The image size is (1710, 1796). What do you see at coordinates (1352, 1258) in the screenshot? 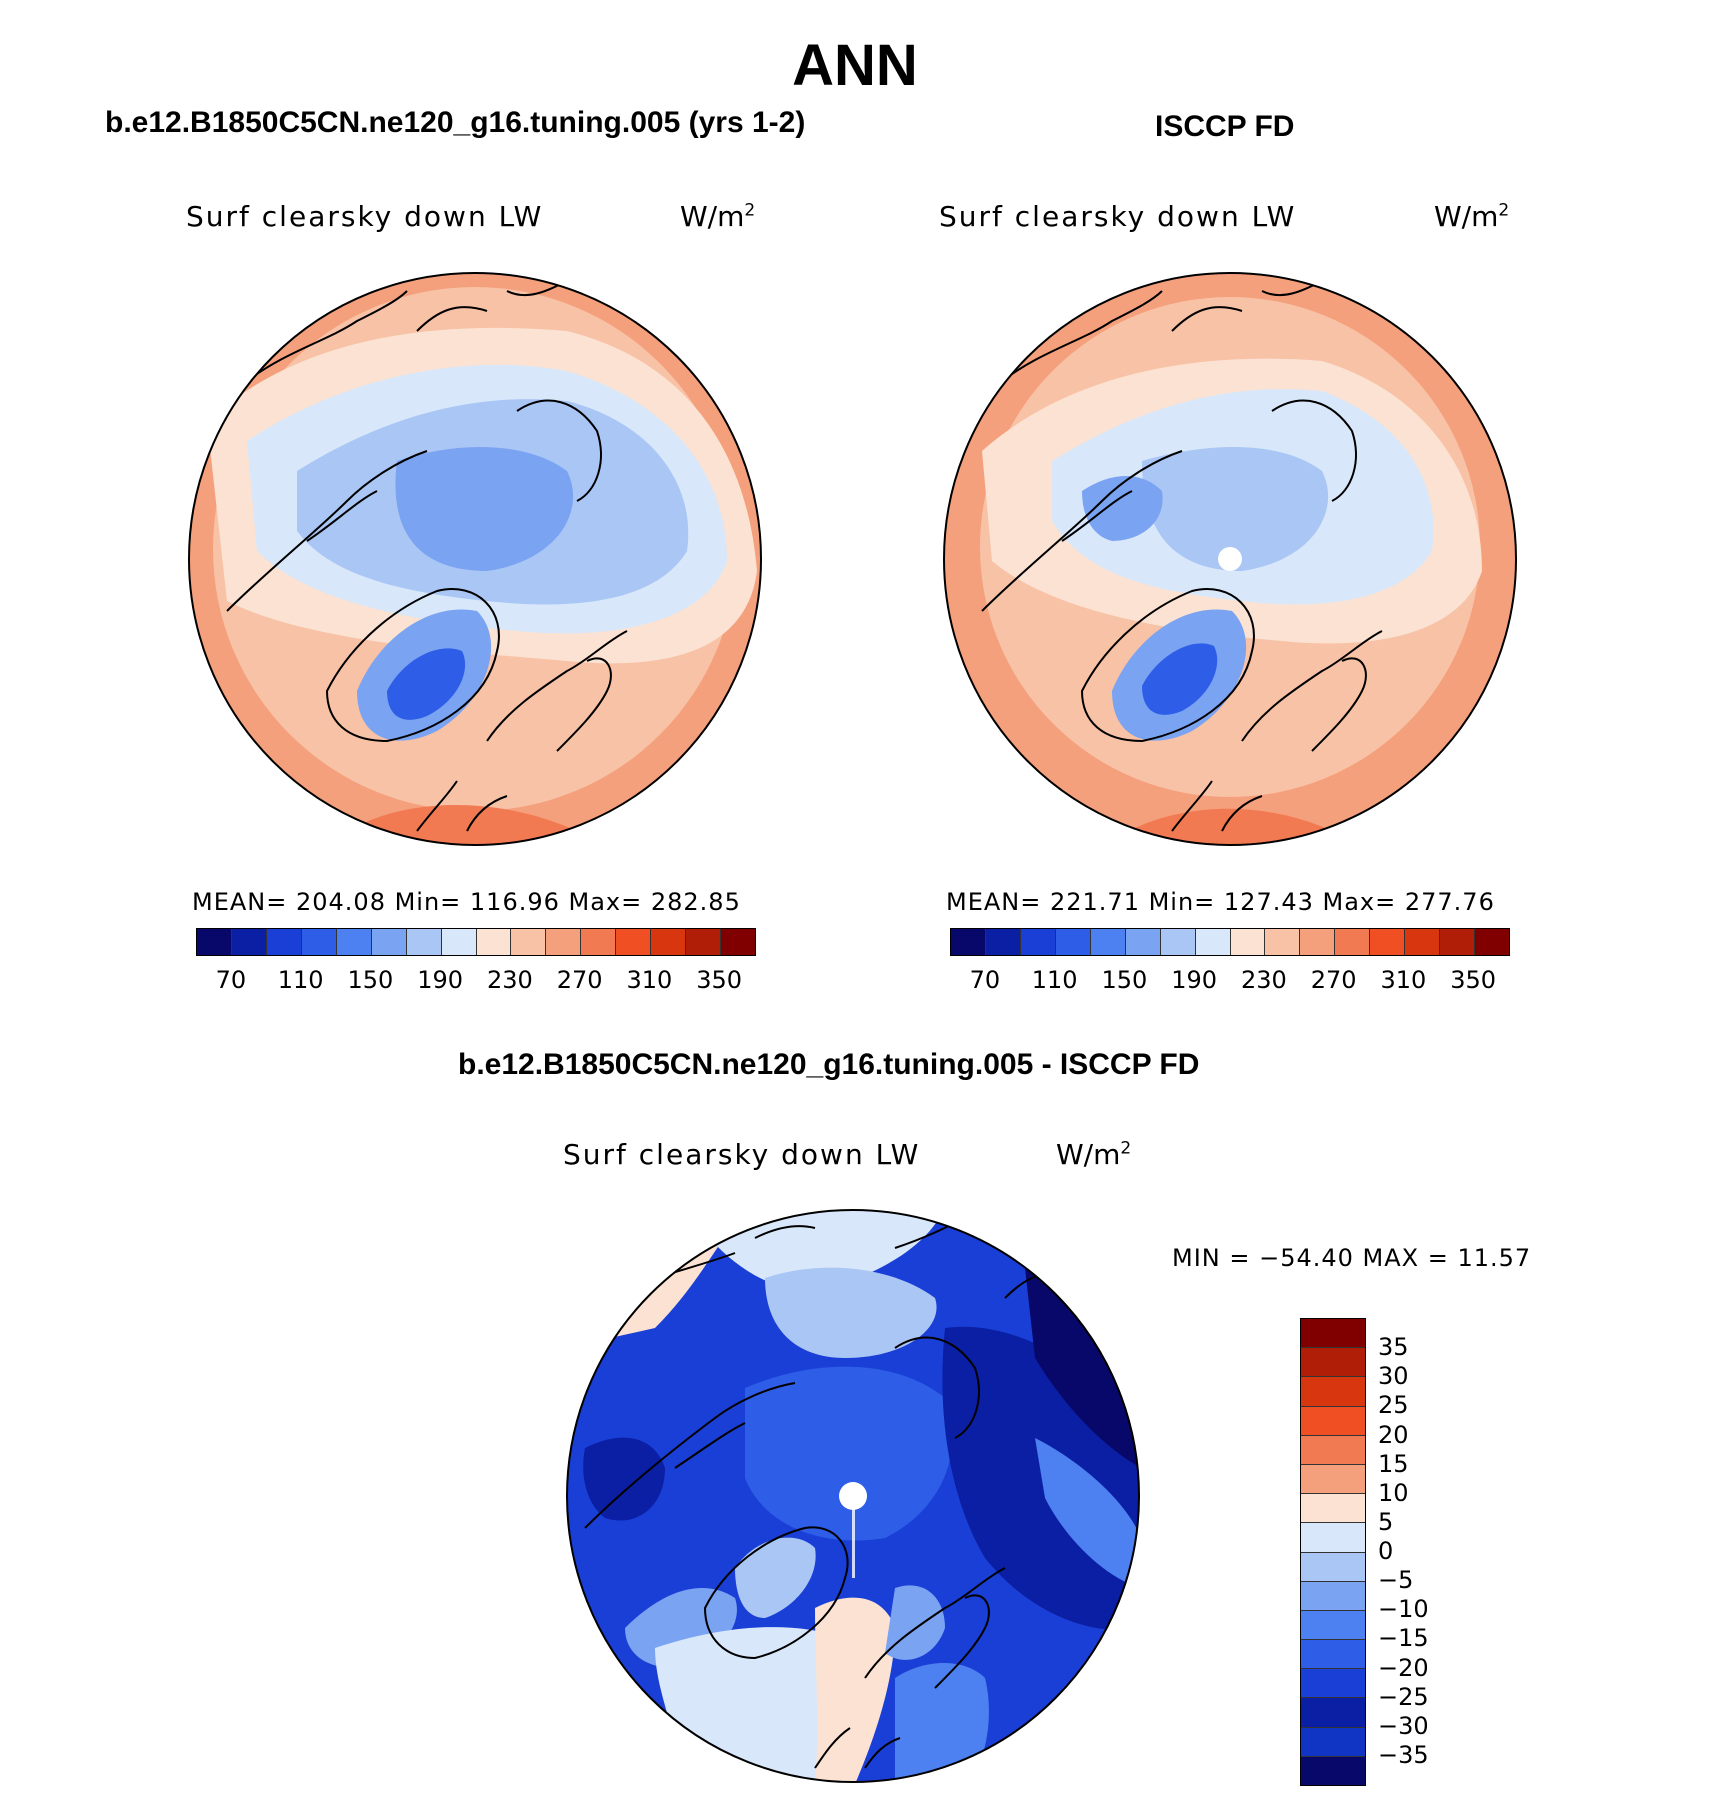
I see `bottom-min-max: MIN = −54.40 MAX = 11.57` at bounding box center [1352, 1258].